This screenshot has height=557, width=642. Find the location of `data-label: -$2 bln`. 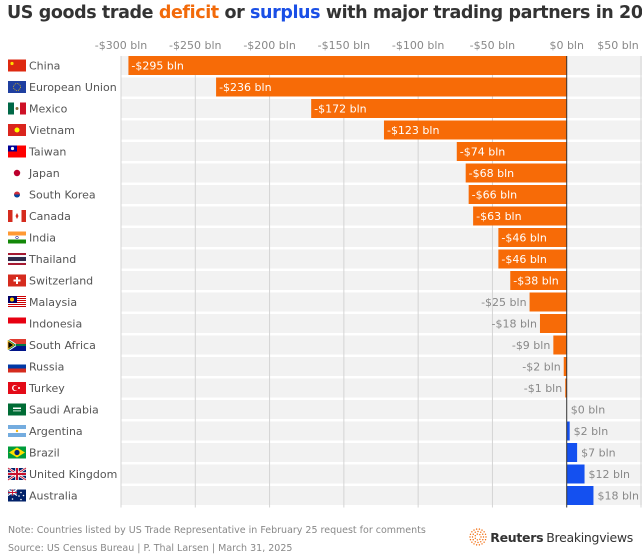

data-label: -$2 bln is located at coordinates (541, 367).